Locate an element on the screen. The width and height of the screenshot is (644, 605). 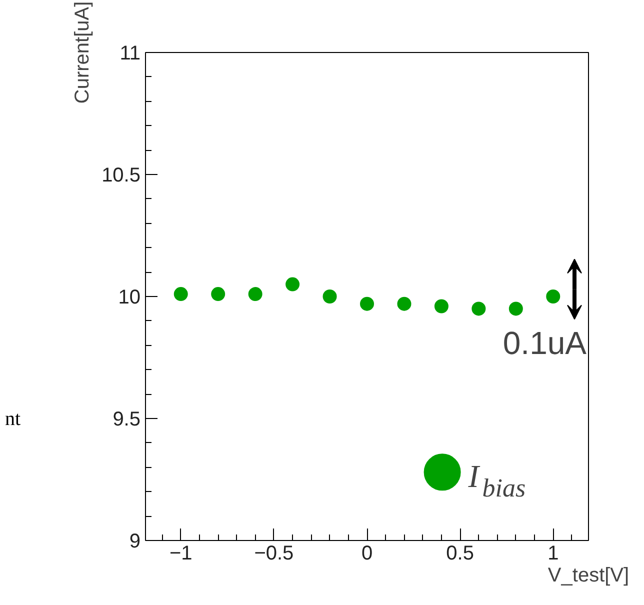
x-tick-label: −0.5 is located at coordinates (274, 553).